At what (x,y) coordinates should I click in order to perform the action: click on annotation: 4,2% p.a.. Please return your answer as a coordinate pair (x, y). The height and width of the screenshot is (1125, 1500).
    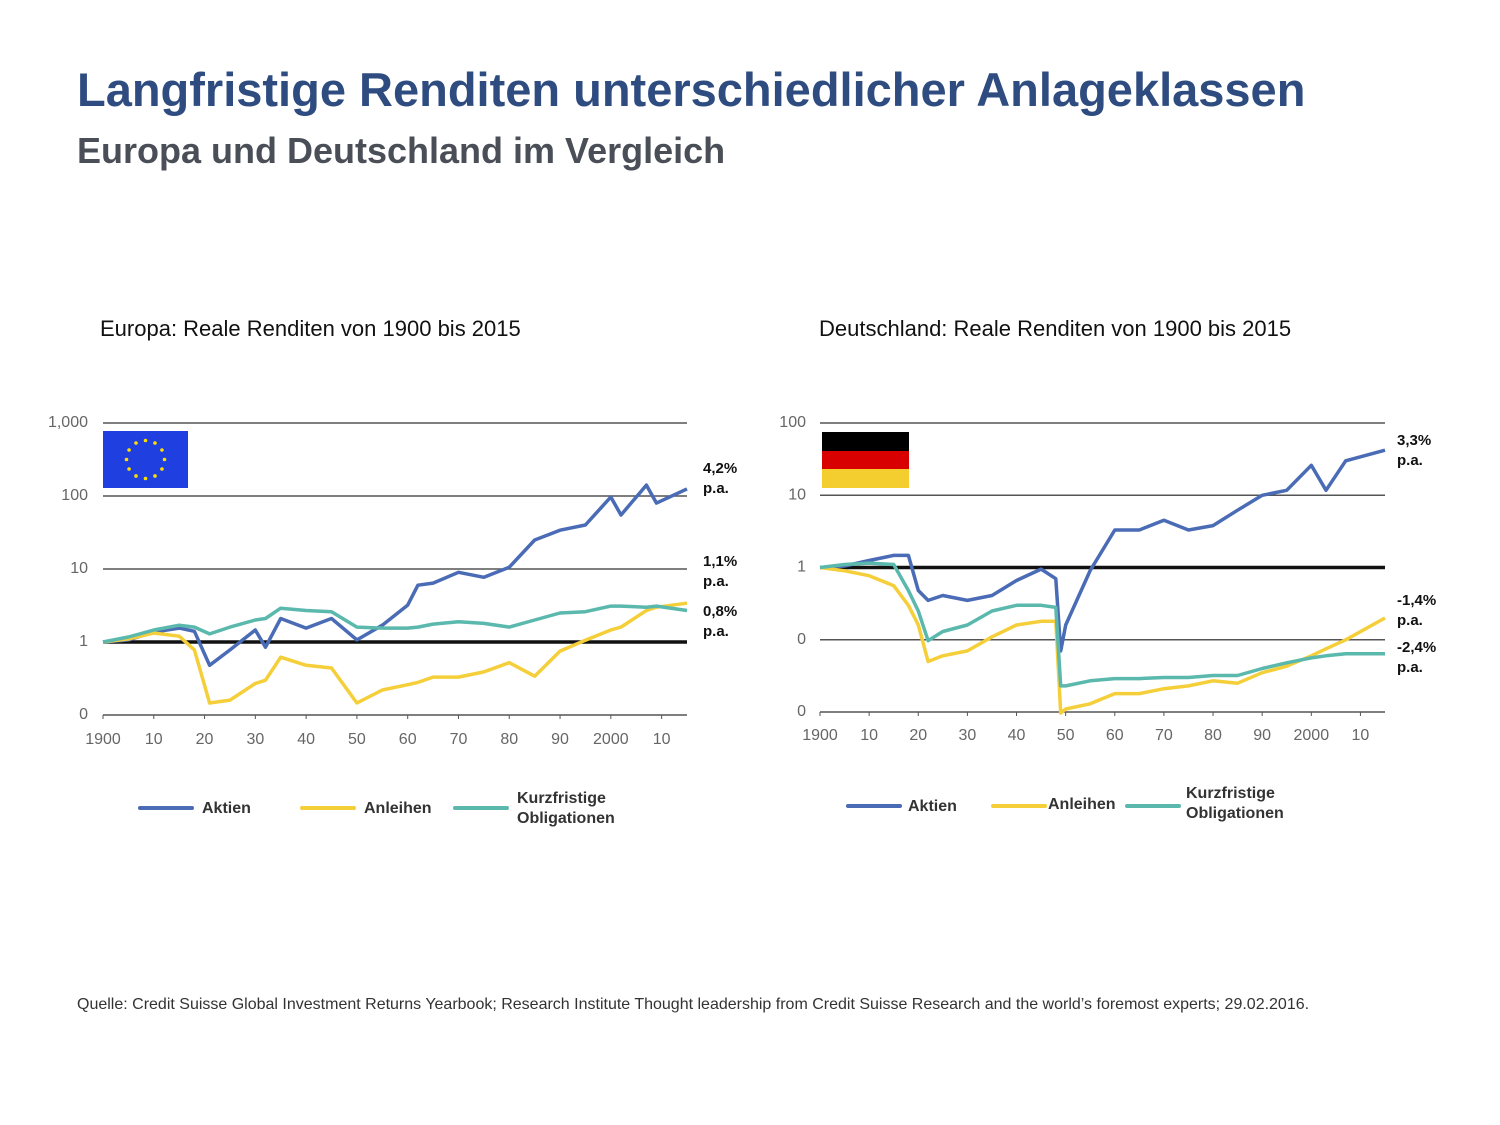
    Looking at the image, I should click on (720, 478).